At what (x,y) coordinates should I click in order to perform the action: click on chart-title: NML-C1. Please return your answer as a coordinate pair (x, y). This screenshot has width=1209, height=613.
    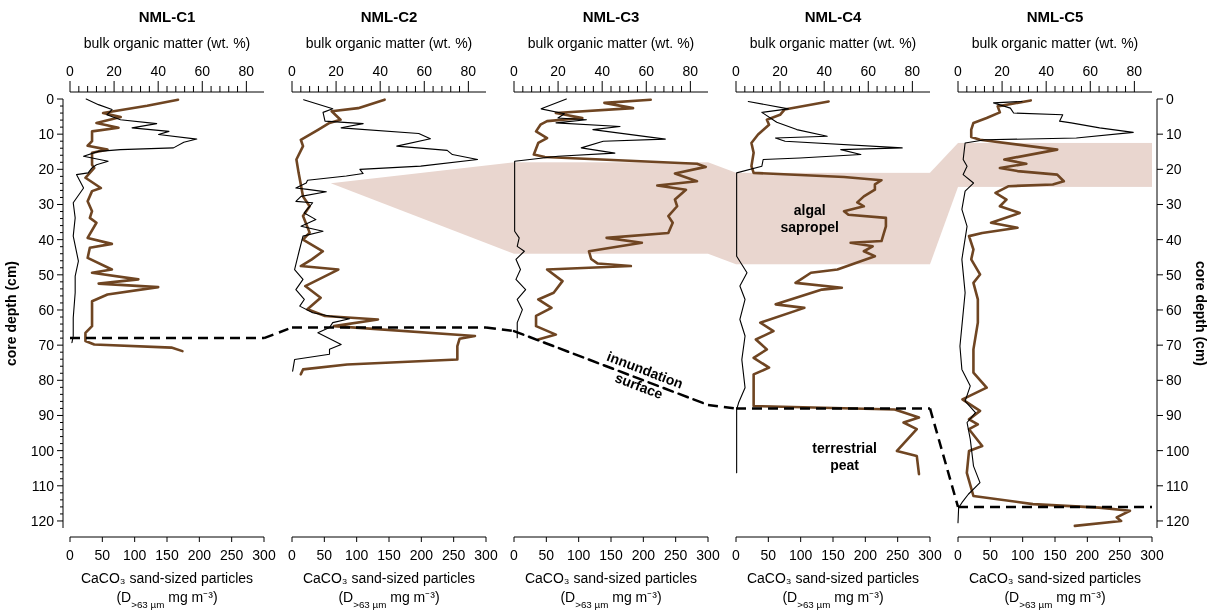
    Looking at the image, I should click on (167, 16).